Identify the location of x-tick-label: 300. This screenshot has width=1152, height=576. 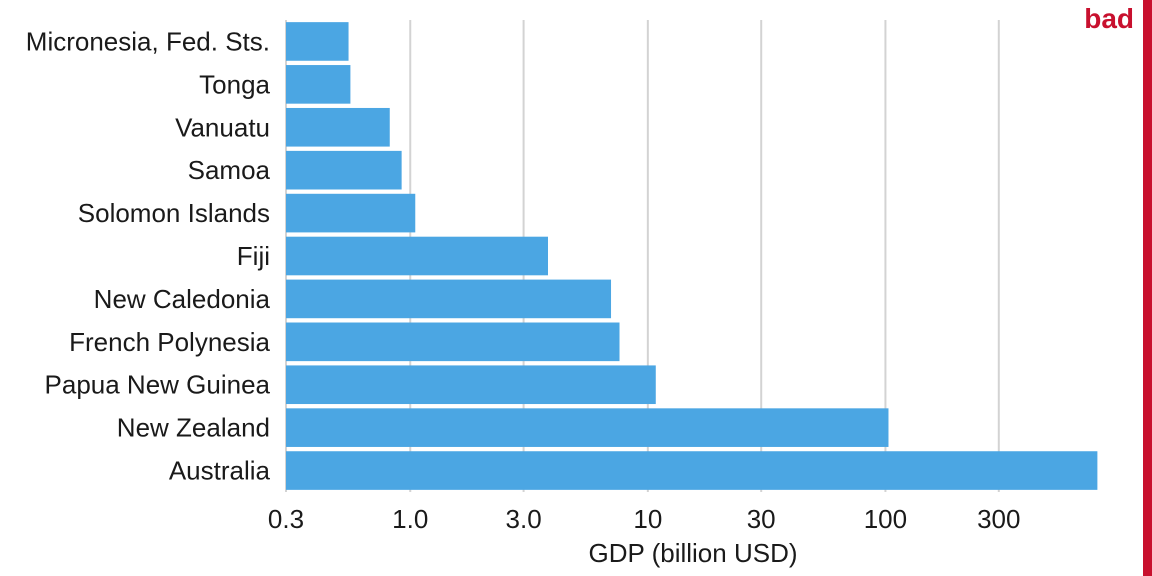
(998, 519).